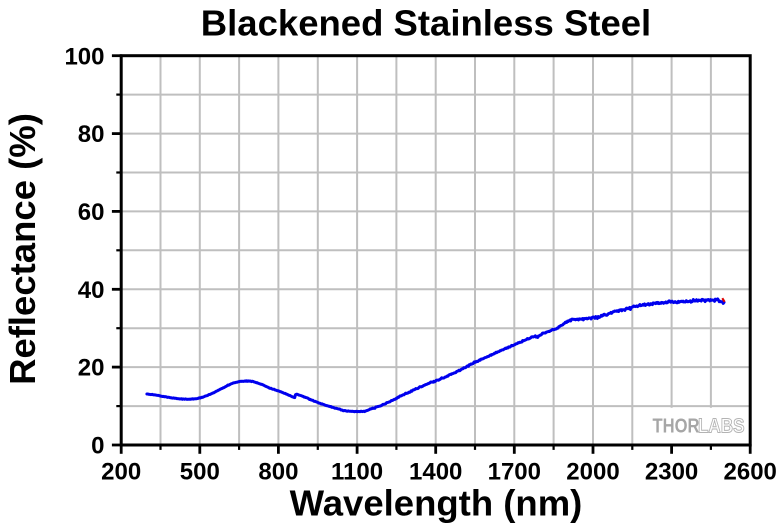 The width and height of the screenshot is (780, 527). I want to click on svg-text: Reflectance (%), so click(22, 249).